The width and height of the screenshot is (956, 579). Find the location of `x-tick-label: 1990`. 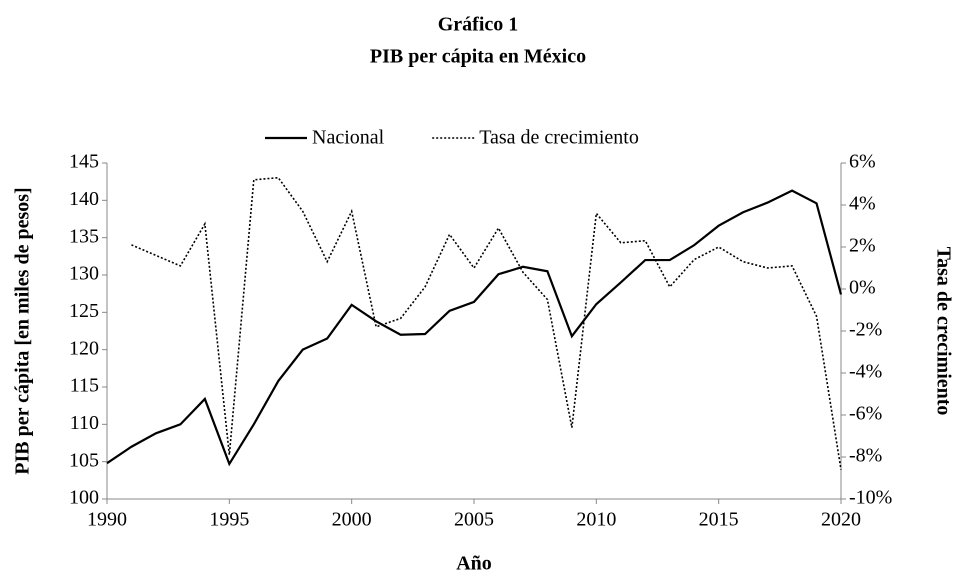

x-tick-label: 1990 is located at coordinates (107, 520).